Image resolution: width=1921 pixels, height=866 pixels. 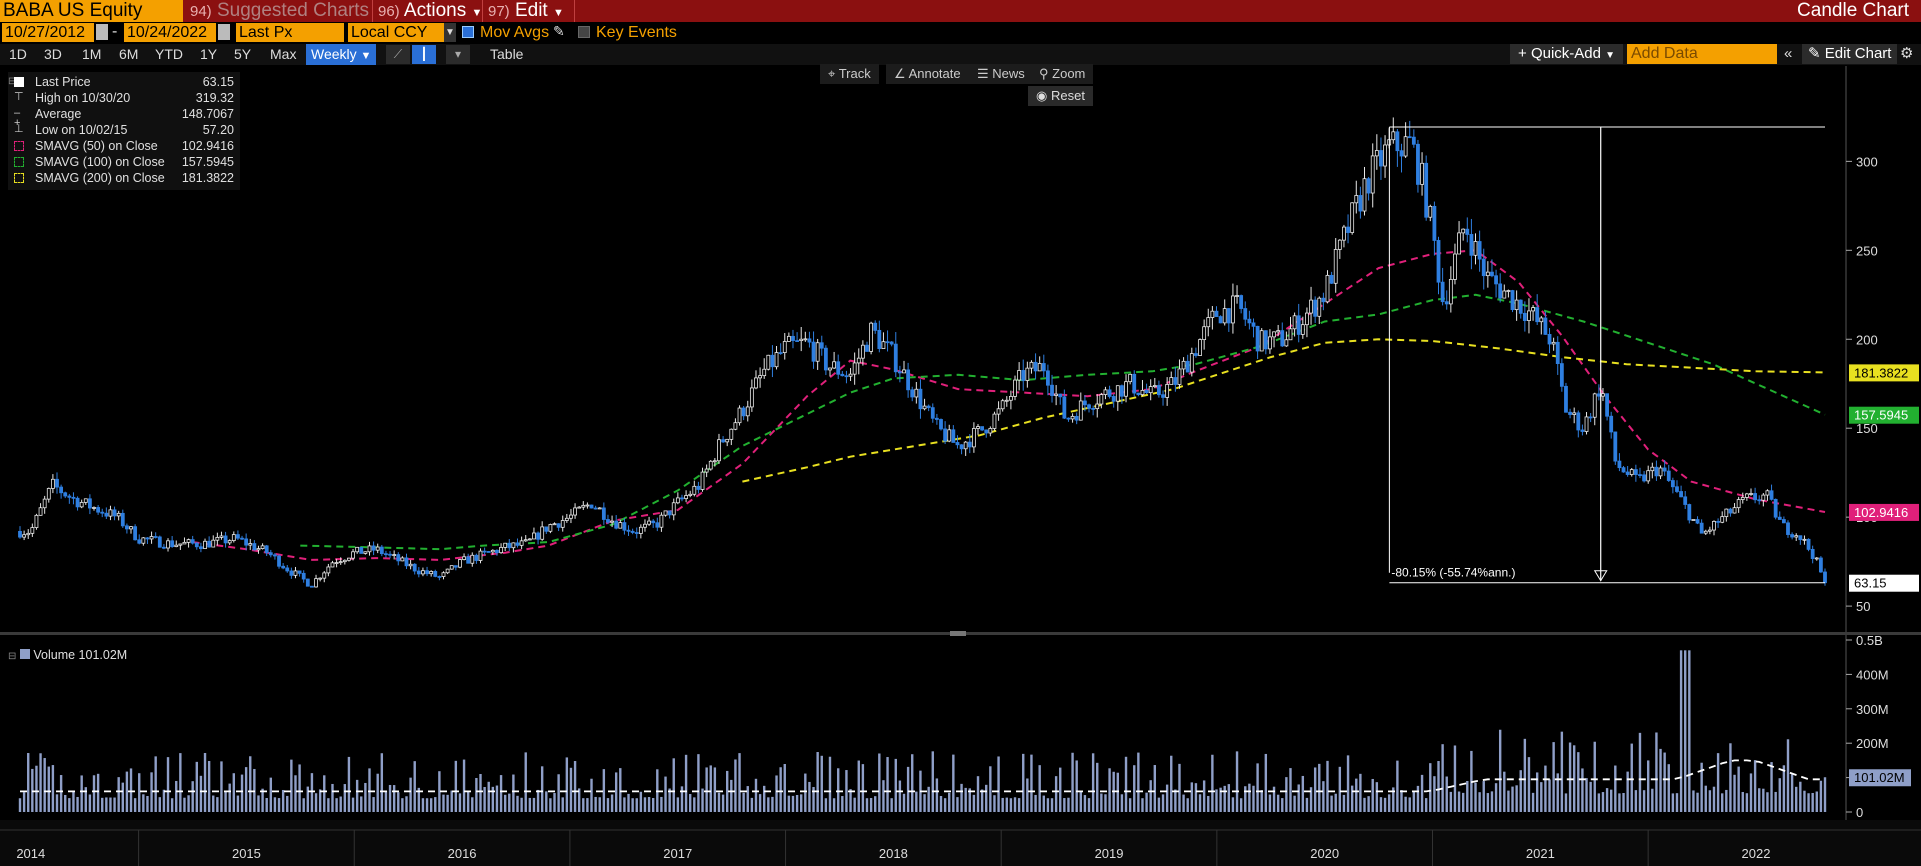 What do you see at coordinates (430, 11) in the screenshot?
I see `actions-button: 96) Actions ▼` at bounding box center [430, 11].